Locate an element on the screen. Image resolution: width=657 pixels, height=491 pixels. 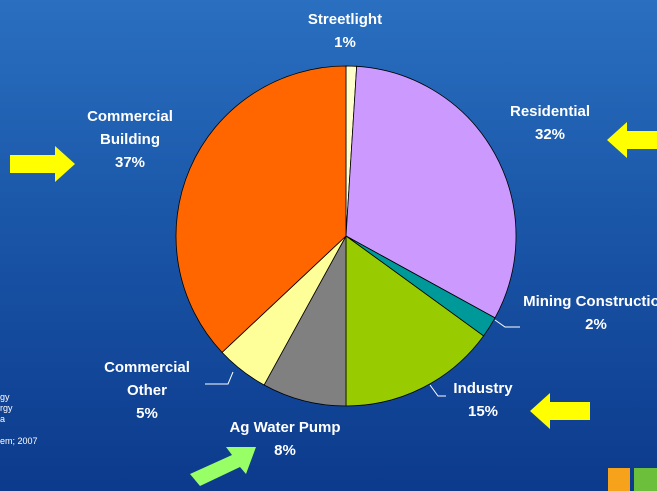
value-label: 15% is located at coordinates (483, 411).